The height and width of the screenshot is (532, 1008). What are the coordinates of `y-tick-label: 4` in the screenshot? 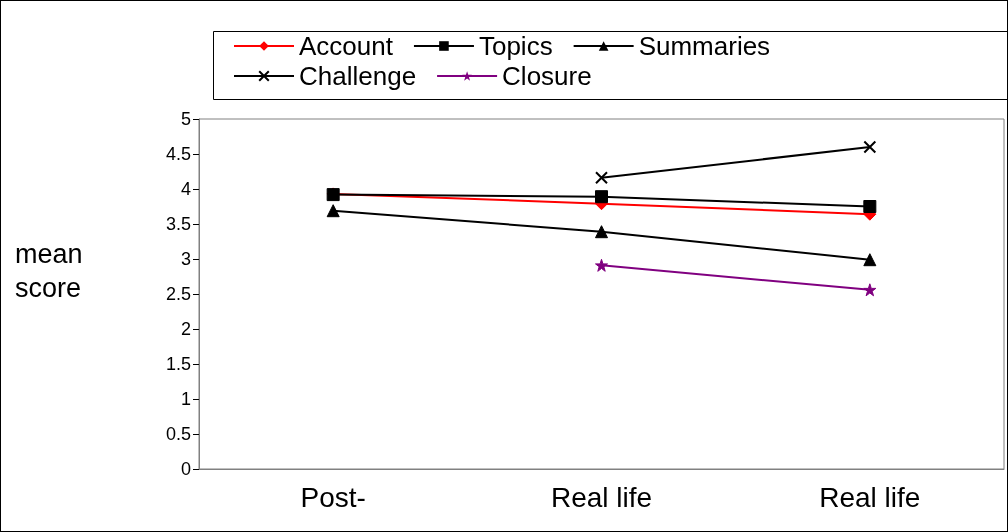 It's located at (185, 189).